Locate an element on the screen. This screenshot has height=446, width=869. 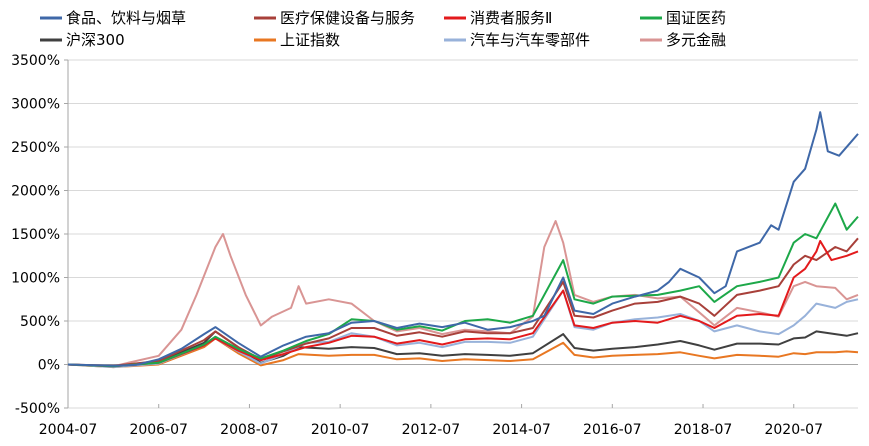
legend-item: 消费者服务Ⅱ is located at coordinates (498, 18).